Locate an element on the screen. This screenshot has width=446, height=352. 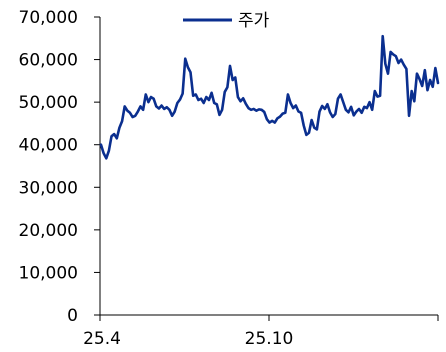
y-tick-label: 60,000 is located at coordinates (48, 61).